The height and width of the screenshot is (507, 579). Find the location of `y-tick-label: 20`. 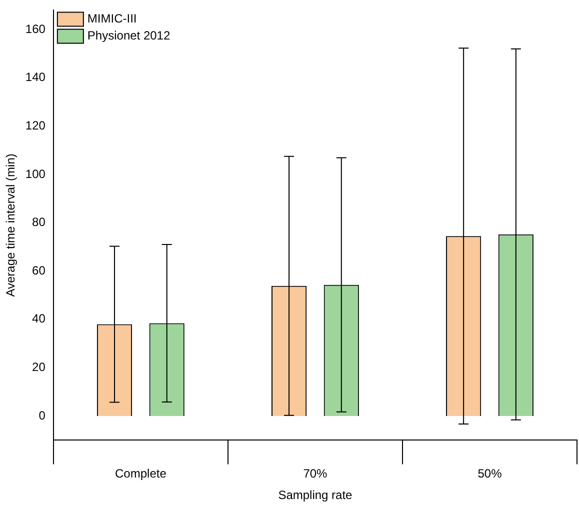

y-tick-label: 20 is located at coordinates (39, 367).